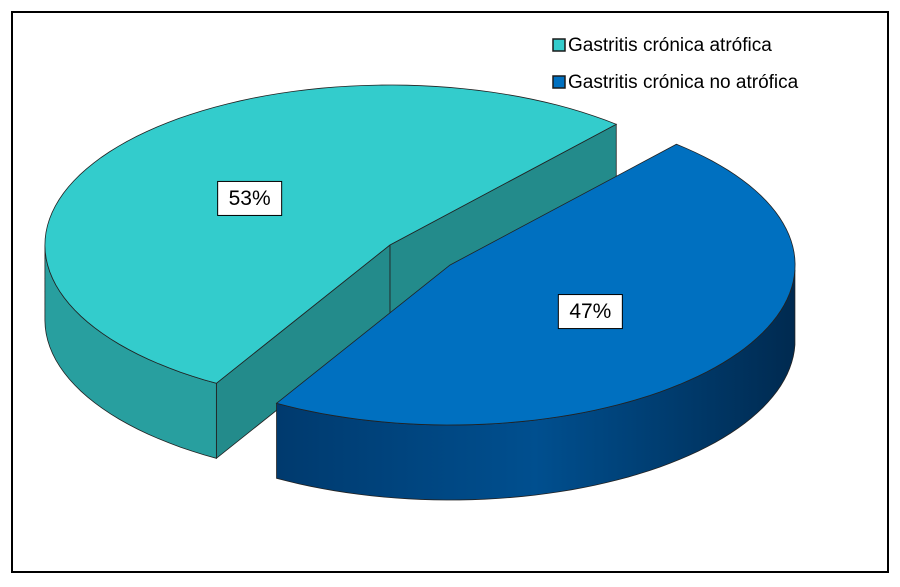 This screenshot has width=900, height=587. I want to click on data-label: 47%, so click(590, 311).